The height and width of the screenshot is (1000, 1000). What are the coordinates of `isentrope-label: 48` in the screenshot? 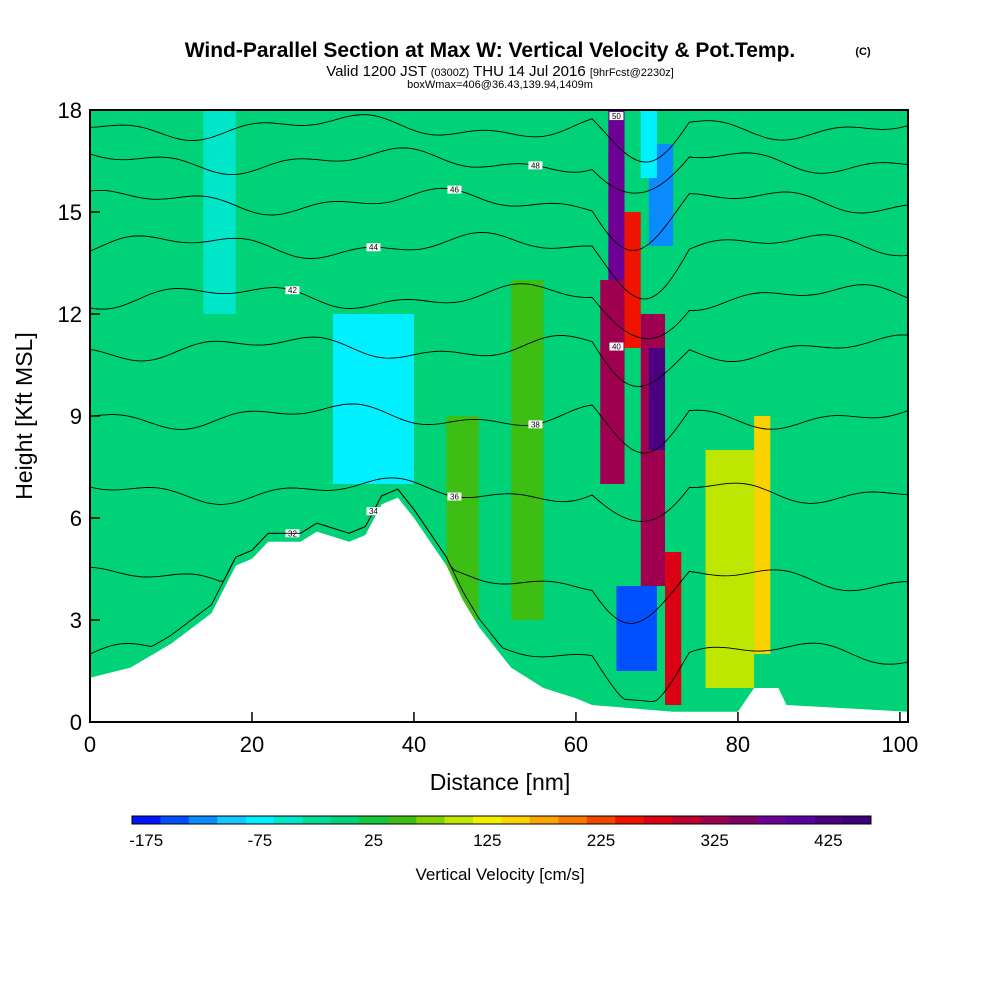 It's located at (535, 165).